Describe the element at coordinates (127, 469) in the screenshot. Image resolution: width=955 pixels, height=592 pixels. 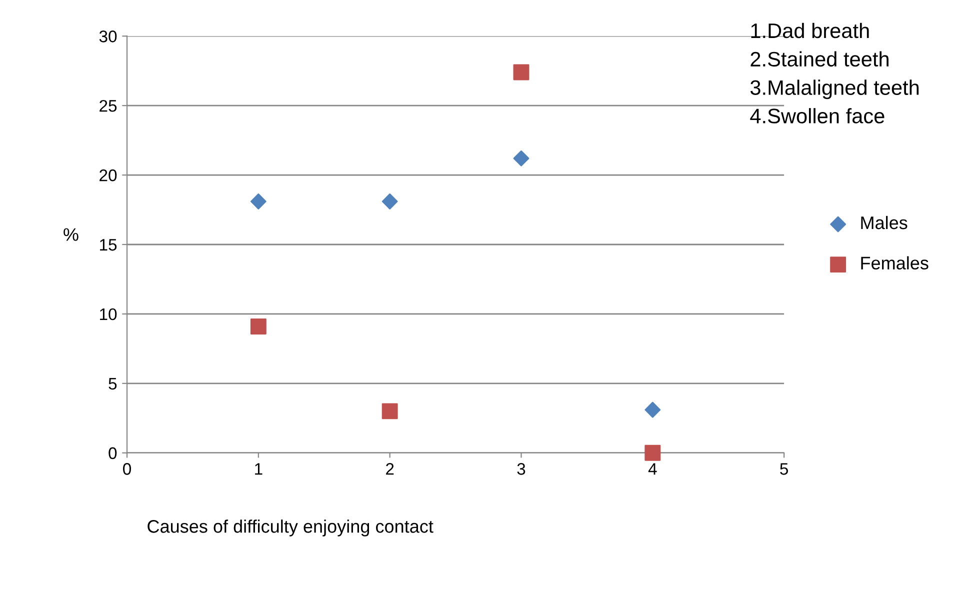
I see `x-tick-label: 0` at that location.